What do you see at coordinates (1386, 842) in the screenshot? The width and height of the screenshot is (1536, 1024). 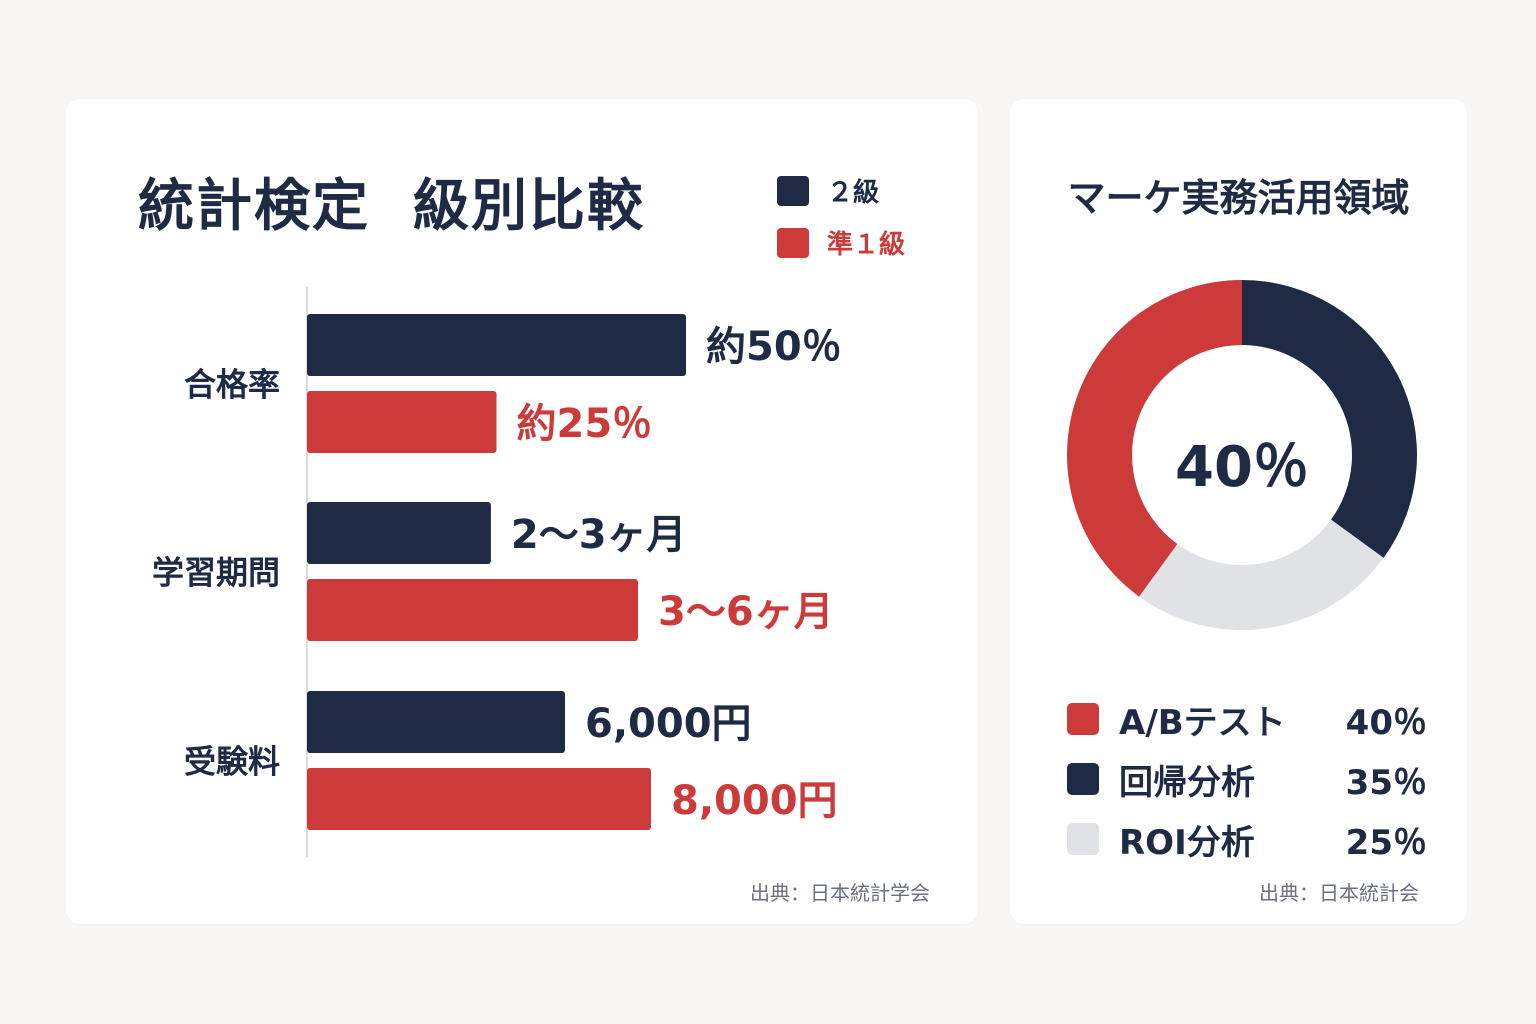 I see `legend-value-roi: 25％` at bounding box center [1386, 842].